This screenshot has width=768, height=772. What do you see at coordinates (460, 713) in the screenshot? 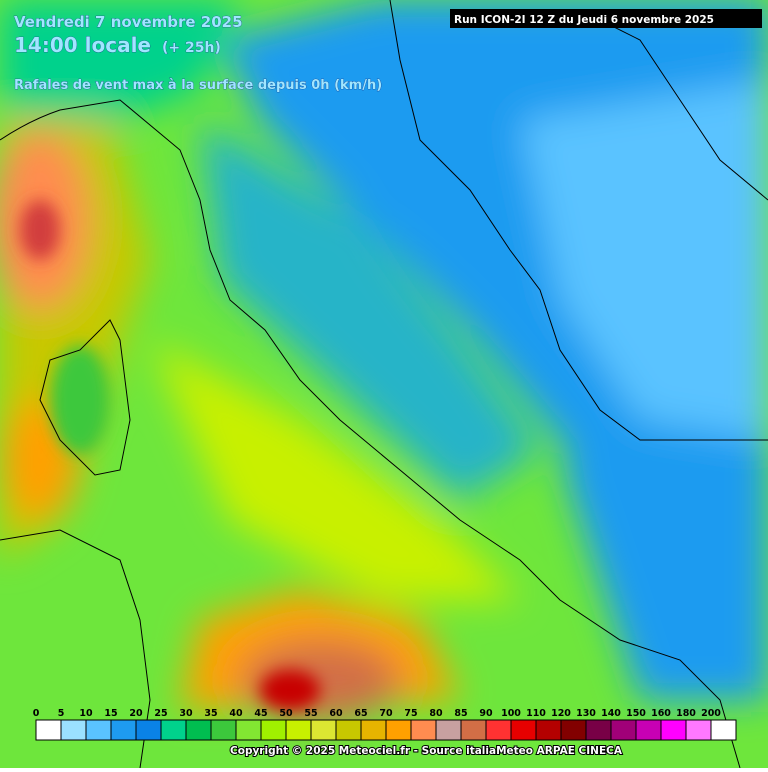
I see `legend-label: 85` at bounding box center [460, 713].